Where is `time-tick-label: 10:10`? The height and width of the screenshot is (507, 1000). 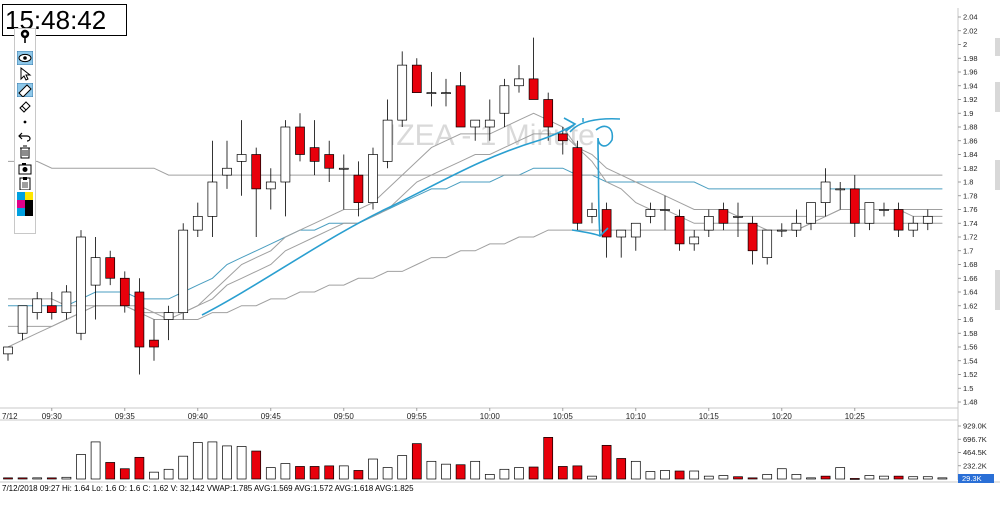
time-tick-label: 10:10 is located at coordinates (636, 416).